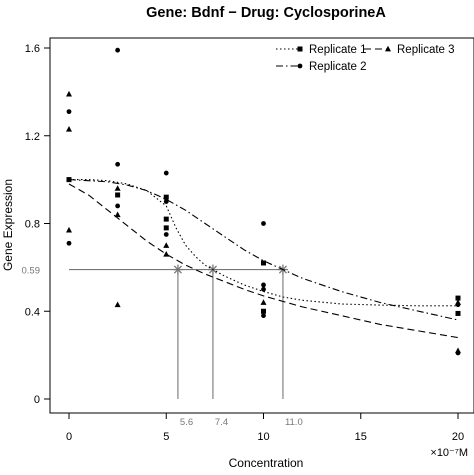 The width and height of the screenshot is (474, 475). I want to click on crossing-marker-stroke, so click(177, 269).